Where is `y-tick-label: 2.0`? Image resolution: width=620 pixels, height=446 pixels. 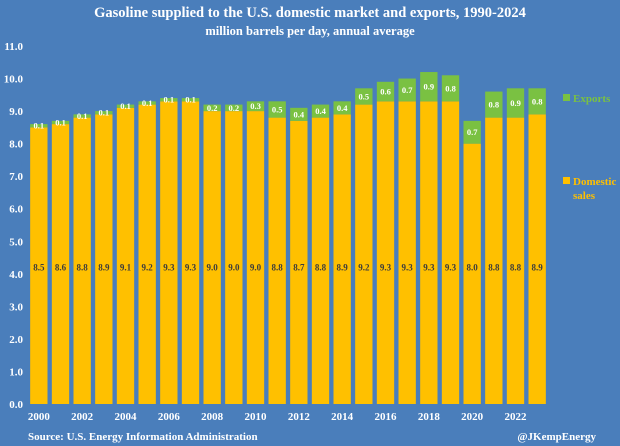 y-tick-label: 2.0 is located at coordinates (16, 340).